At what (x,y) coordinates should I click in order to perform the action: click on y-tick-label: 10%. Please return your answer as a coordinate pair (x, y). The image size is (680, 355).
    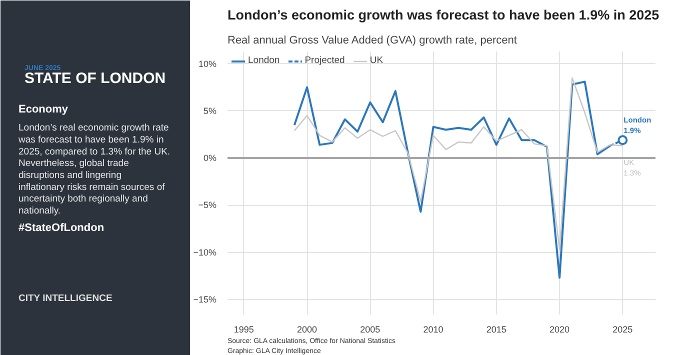
    Looking at the image, I should click on (207, 63).